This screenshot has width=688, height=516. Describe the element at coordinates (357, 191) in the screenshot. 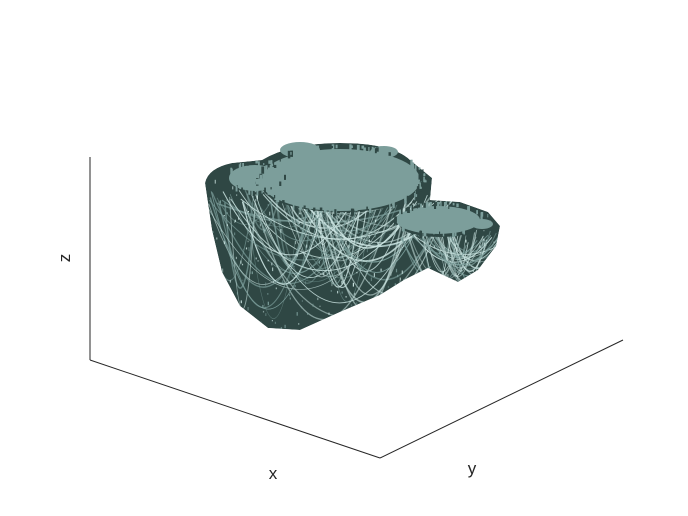

I see `cap-fringe` at that location.